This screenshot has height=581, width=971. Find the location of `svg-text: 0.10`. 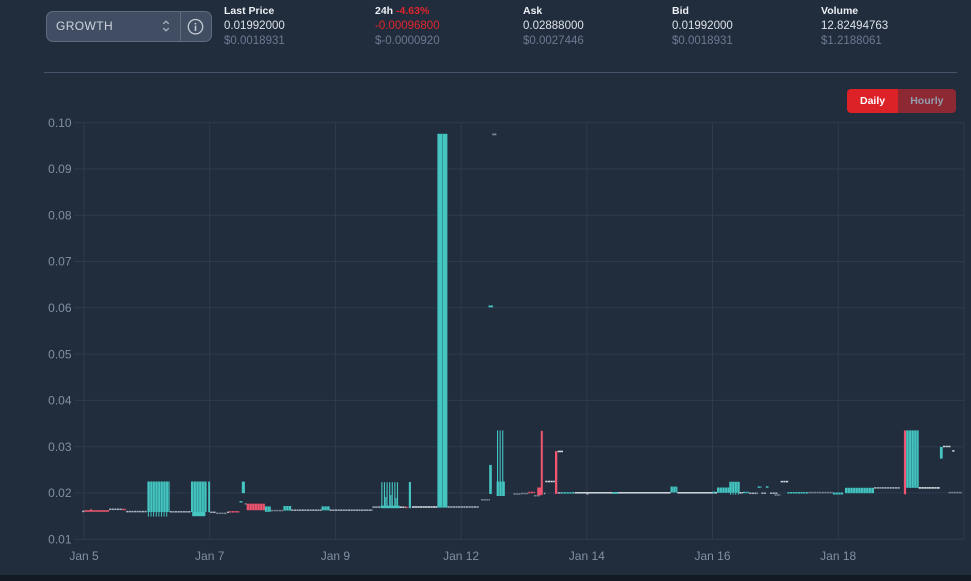

svg-text: 0.10 is located at coordinates (60, 123).